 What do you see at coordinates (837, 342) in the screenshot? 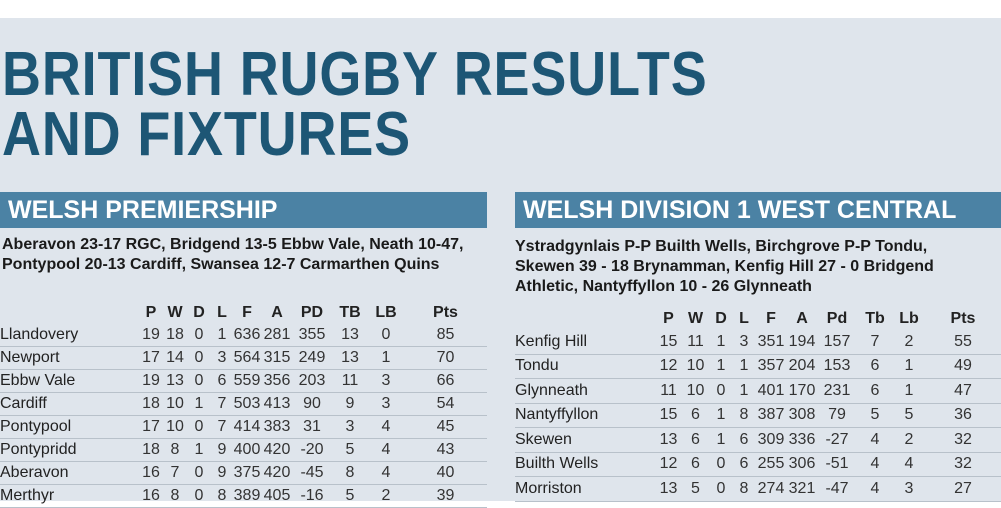
I see `number-cell: 157` at bounding box center [837, 342].